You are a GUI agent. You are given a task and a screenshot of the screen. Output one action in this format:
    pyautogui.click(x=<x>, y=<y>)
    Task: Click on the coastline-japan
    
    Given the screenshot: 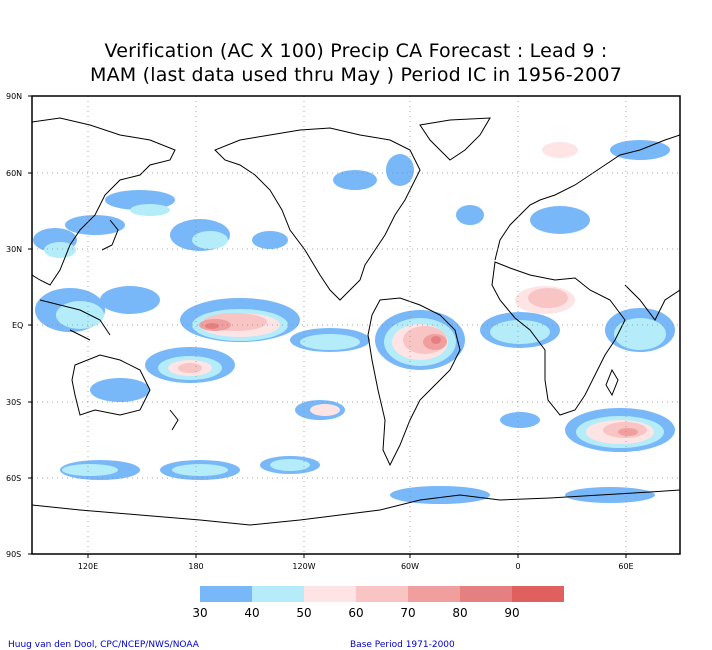 What is the action you would take?
    pyautogui.click(x=110, y=235)
    